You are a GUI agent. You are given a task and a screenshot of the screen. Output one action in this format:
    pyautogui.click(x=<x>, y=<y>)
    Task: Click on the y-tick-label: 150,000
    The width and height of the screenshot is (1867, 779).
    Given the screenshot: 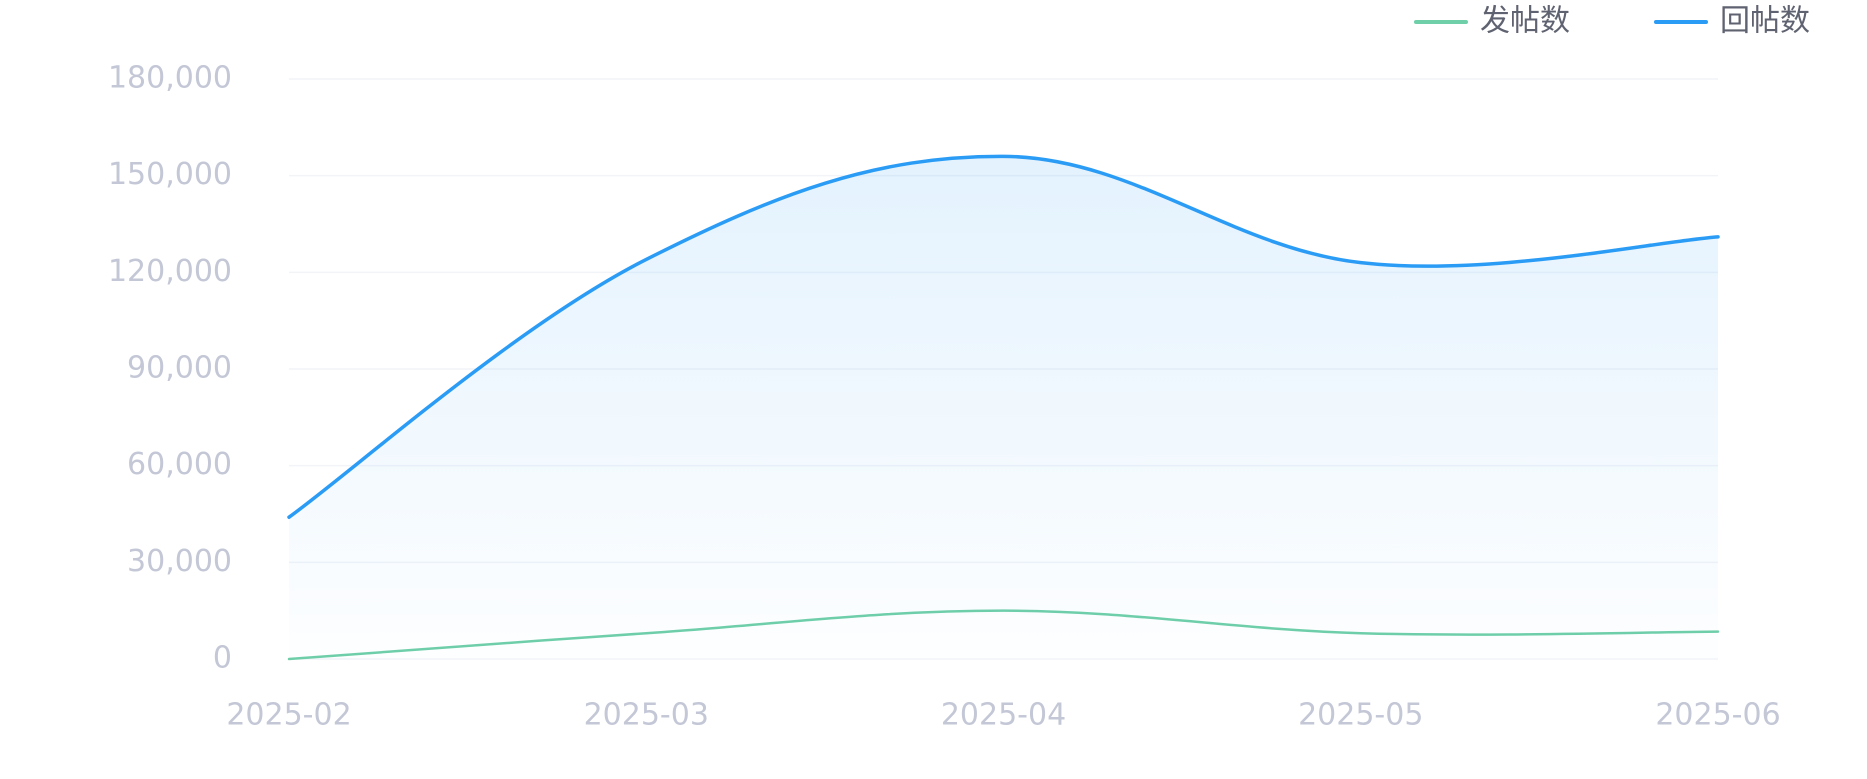 What is the action you would take?
    pyautogui.click(x=170, y=174)
    